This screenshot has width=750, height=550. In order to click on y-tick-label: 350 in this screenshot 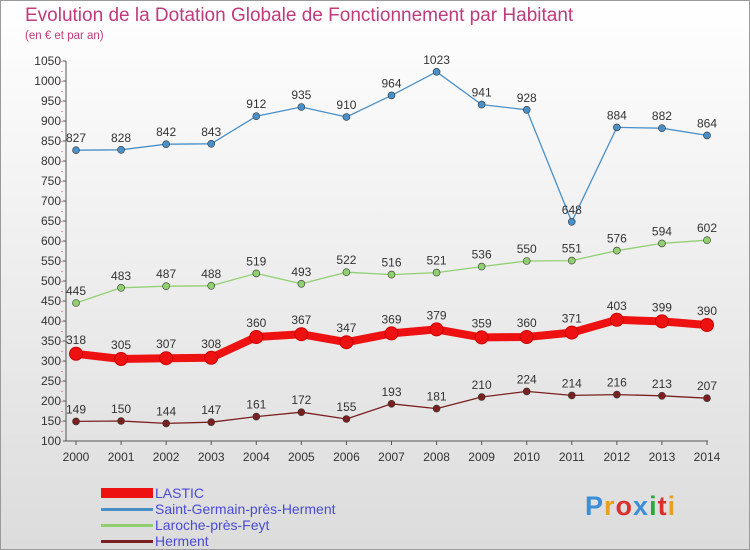, I will do `click(51, 341)`.